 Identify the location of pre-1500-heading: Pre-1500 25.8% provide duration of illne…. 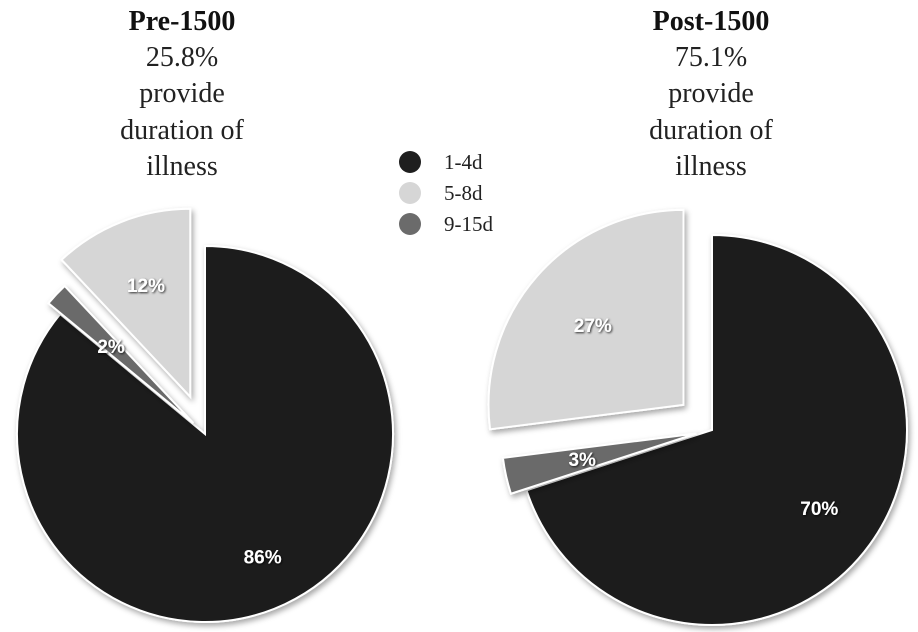
(182, 94).